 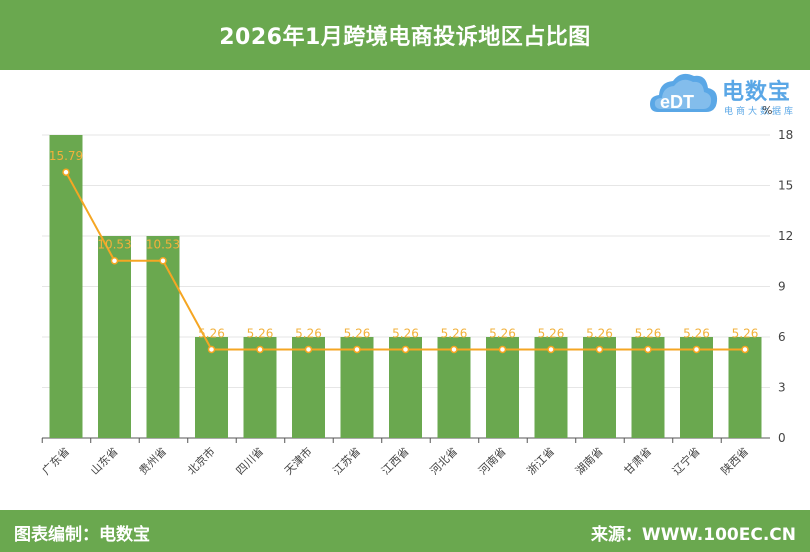 I want to click on y-tick-label: 3, so click(x=782, y=388).